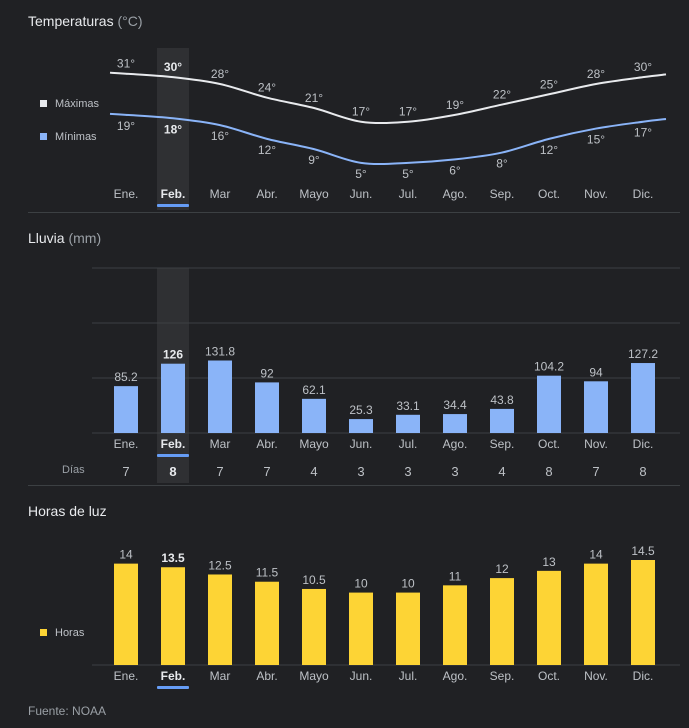 The image size is (689, 728). Describe the element at coordinates (596, 676) in the screenshot. I see `daylight-month-label: Nov.` at that location.